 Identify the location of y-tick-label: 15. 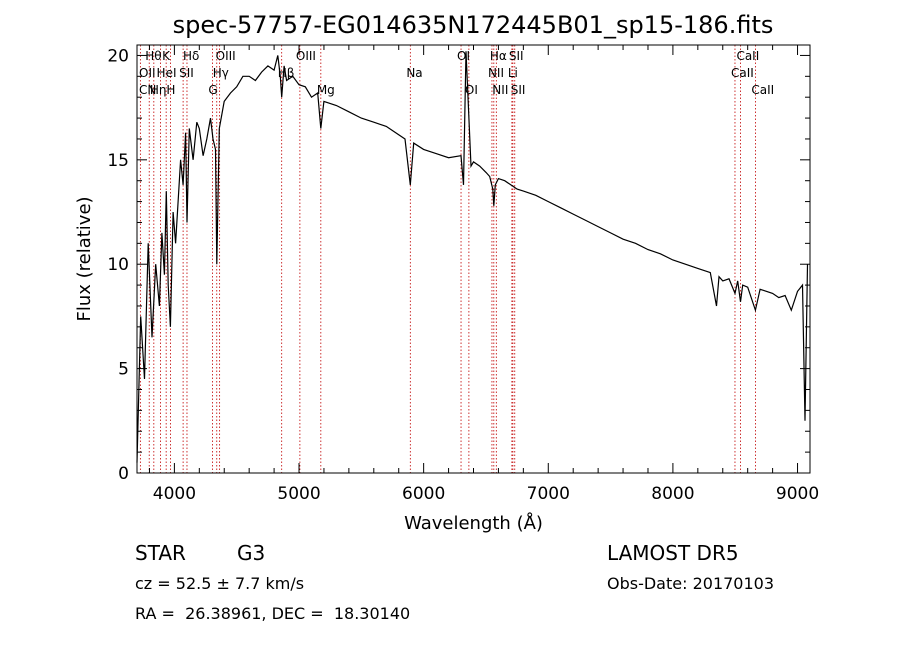
(118, 161).